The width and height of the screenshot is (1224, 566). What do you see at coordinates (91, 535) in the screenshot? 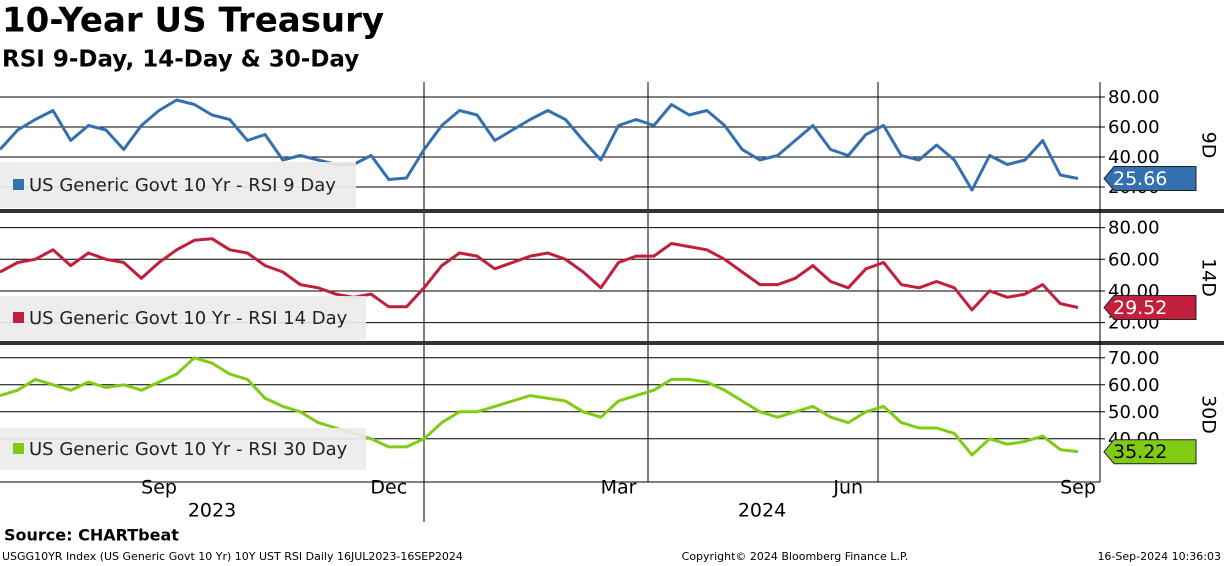
I see `source: Source: CHARTbeat` at bounding box center [91, 535].